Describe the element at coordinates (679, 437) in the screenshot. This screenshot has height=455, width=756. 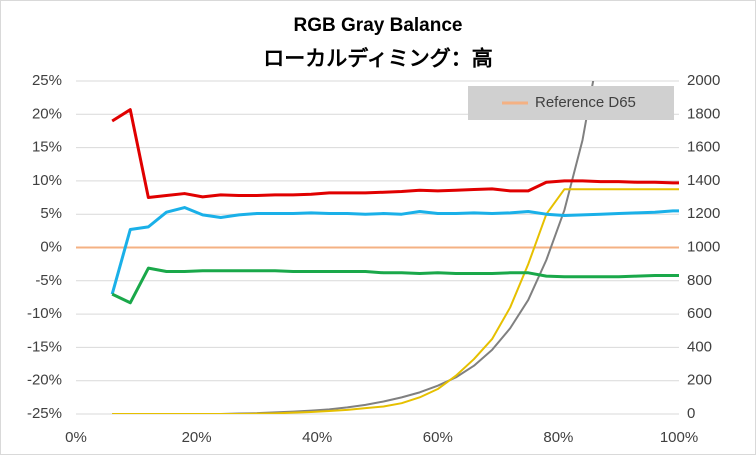
I see `x-tick-label: 100%` at that location.